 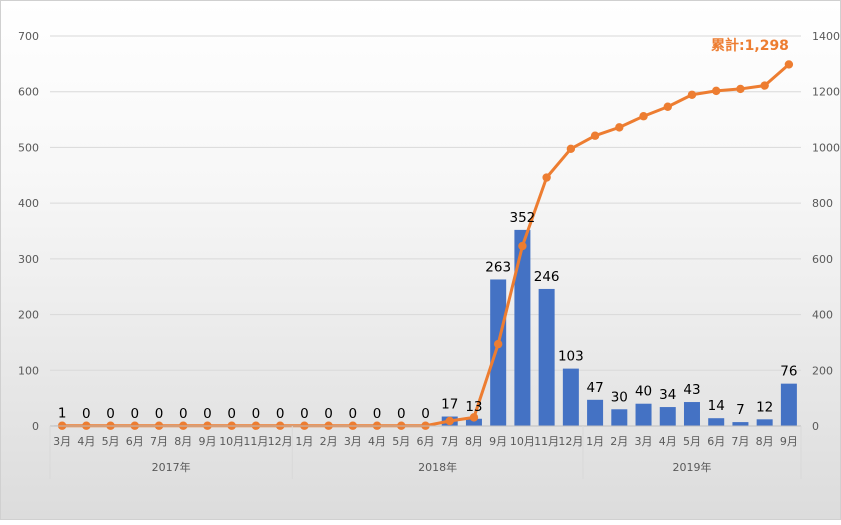 I want to click on bar-value-label: 47, so click(x=594, y=388).